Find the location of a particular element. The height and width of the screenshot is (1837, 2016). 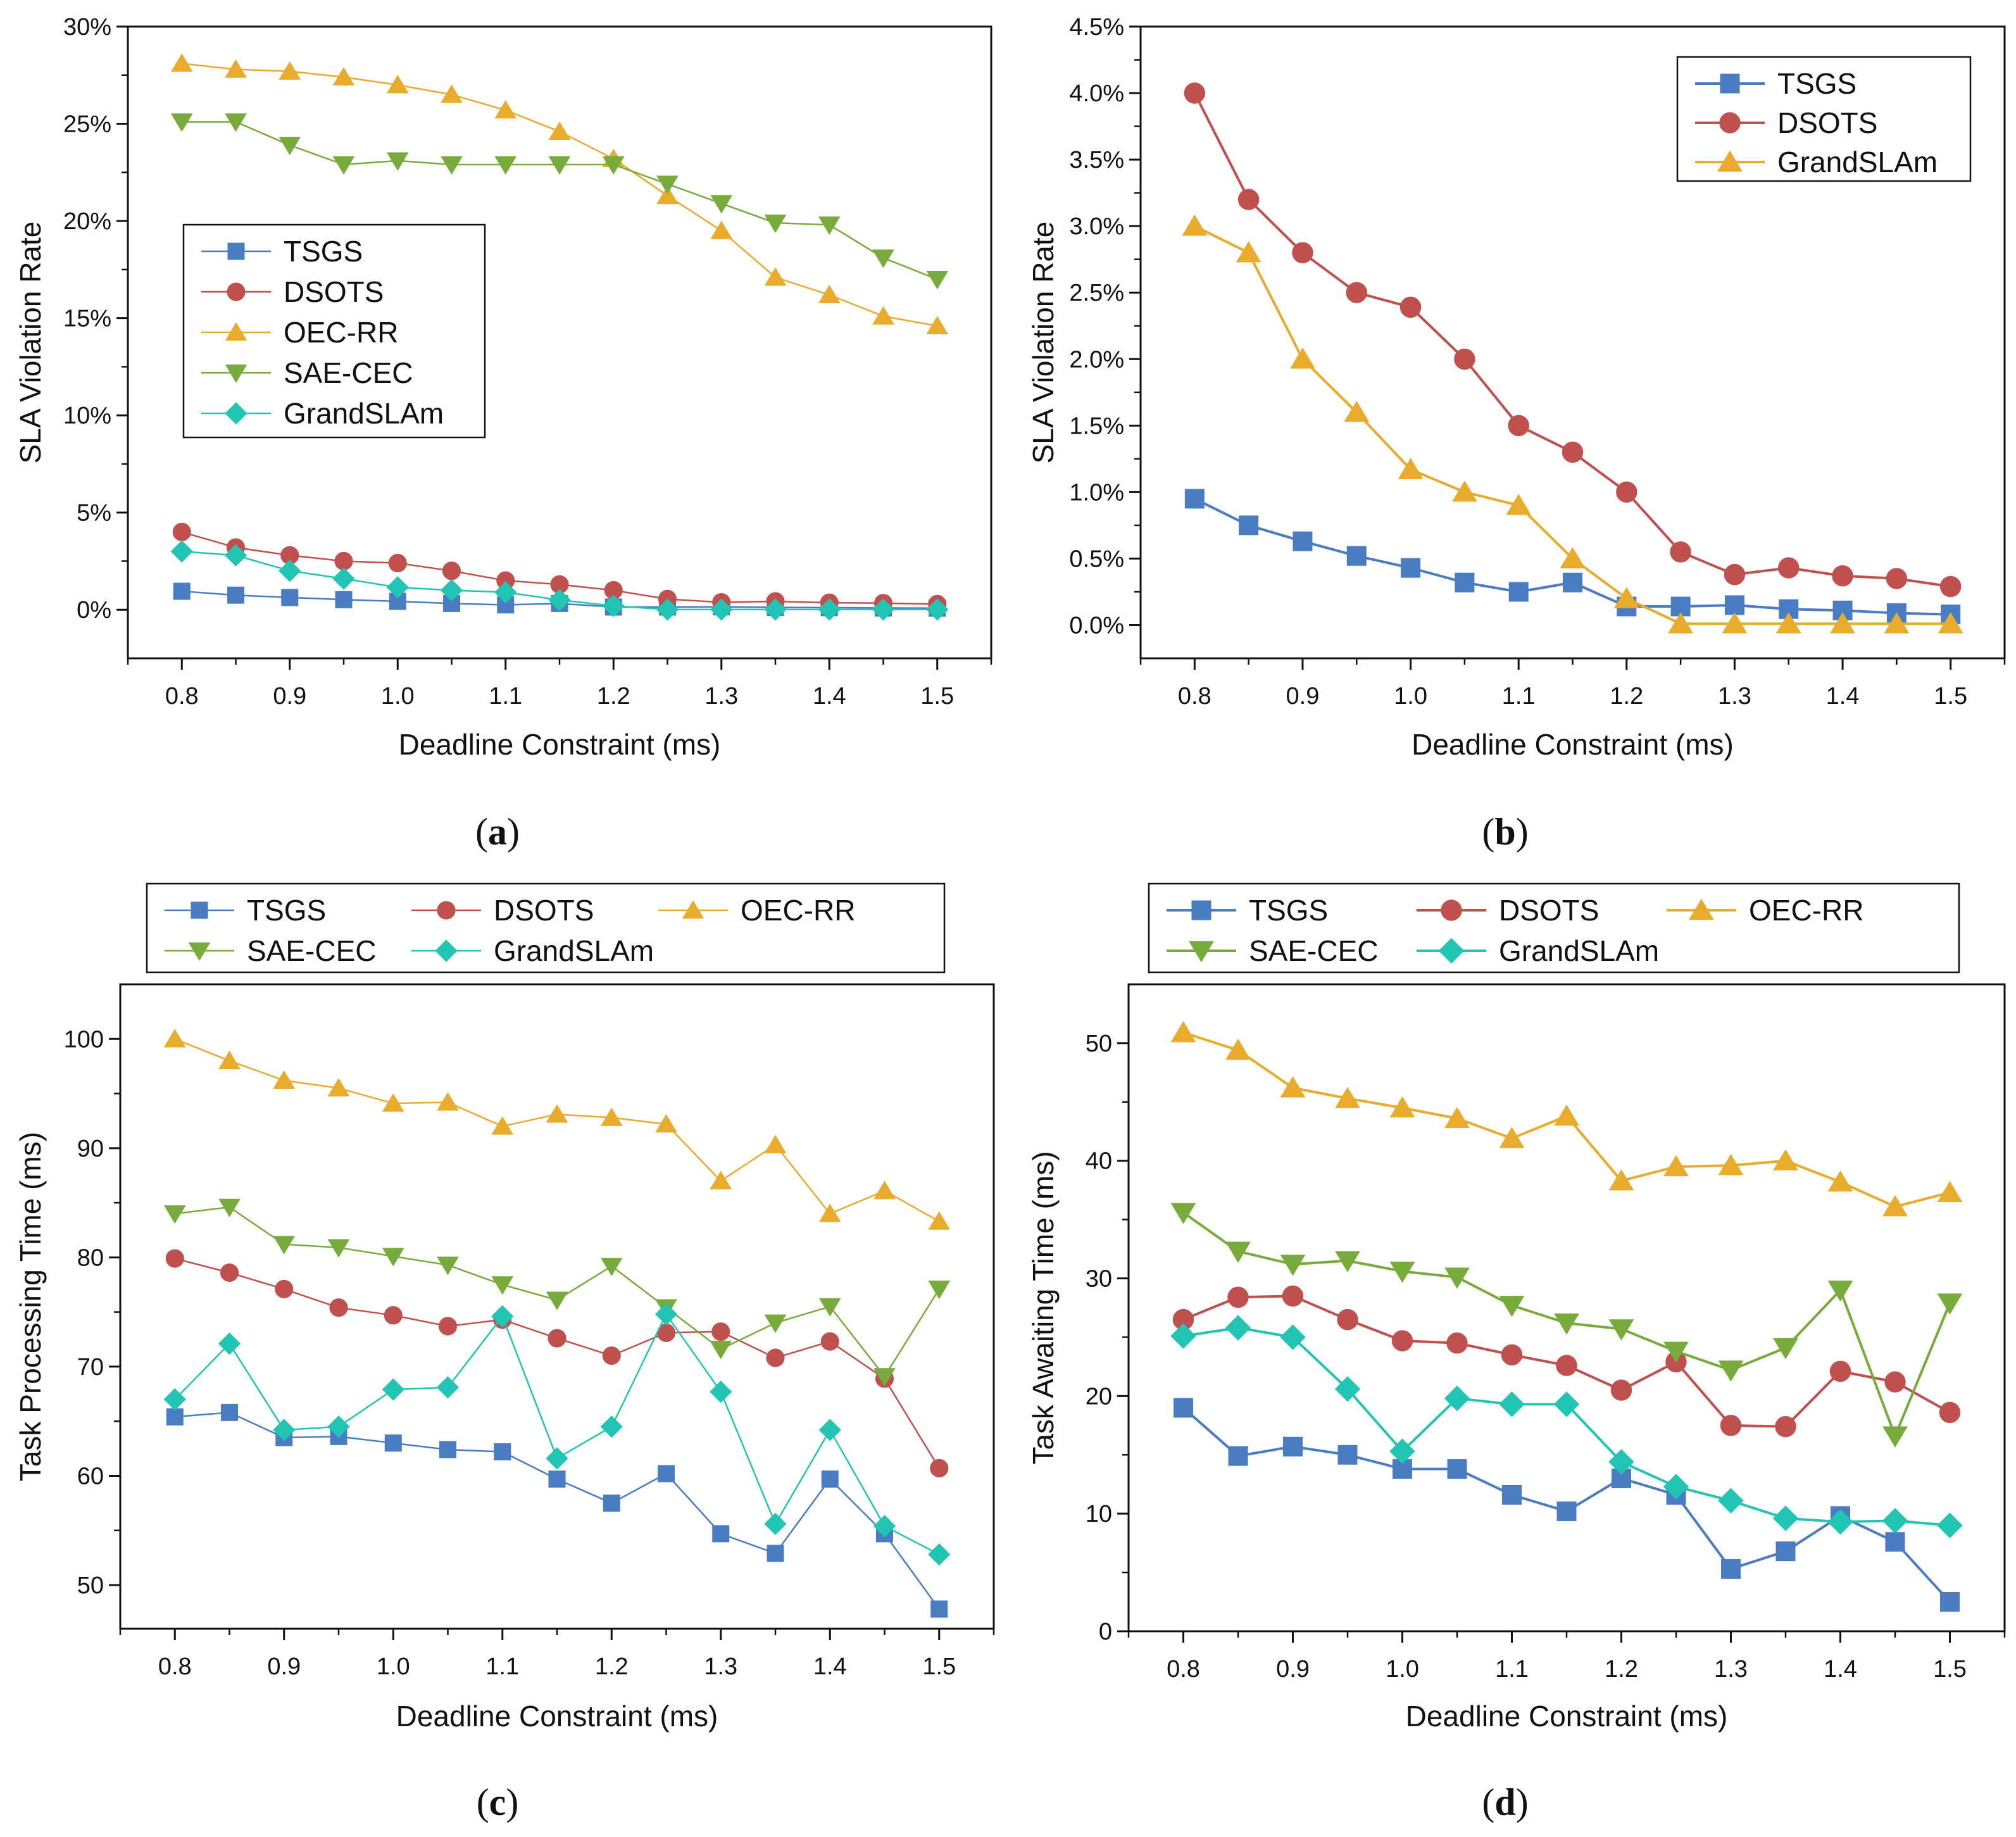

x-tick-label: 0.8 is located at coordinates (175, 1666).